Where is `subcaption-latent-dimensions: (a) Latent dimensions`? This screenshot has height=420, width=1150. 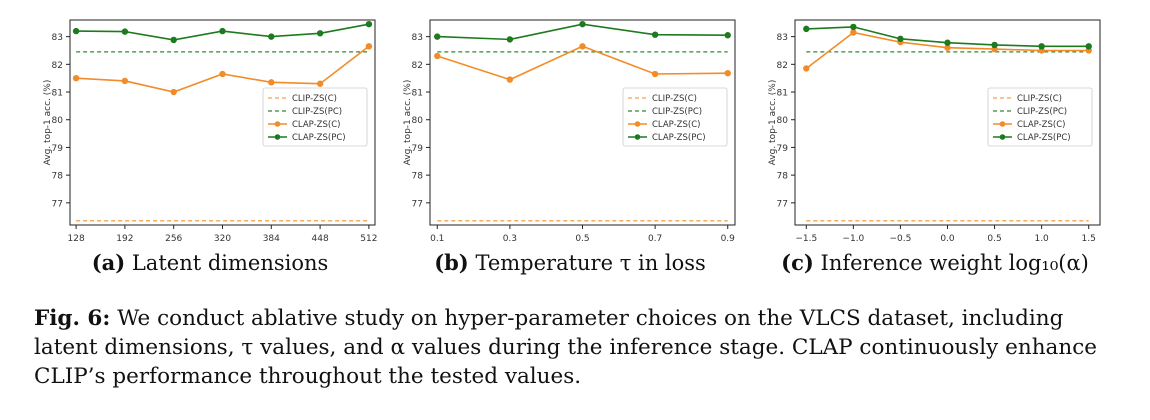 subcaption-latent-dimensions: (a) Latent dimensions is located at coordinates (210, 262).